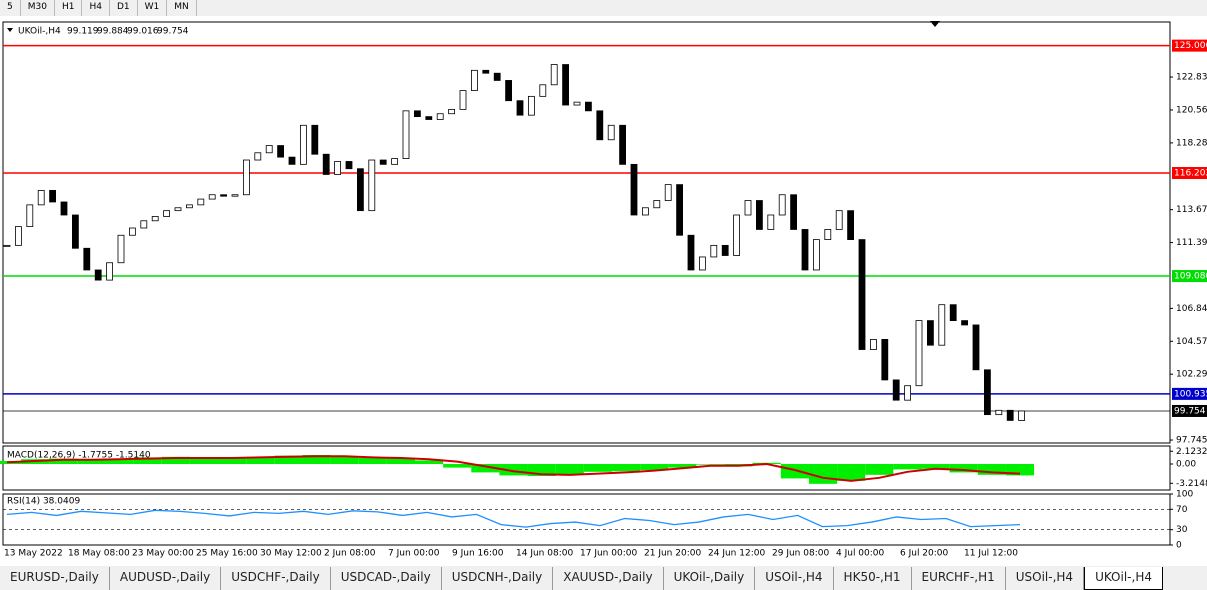  Describe the element at coordinates (1179, 546) in the screenshot. I see `y-tick-label: 0` at that location.